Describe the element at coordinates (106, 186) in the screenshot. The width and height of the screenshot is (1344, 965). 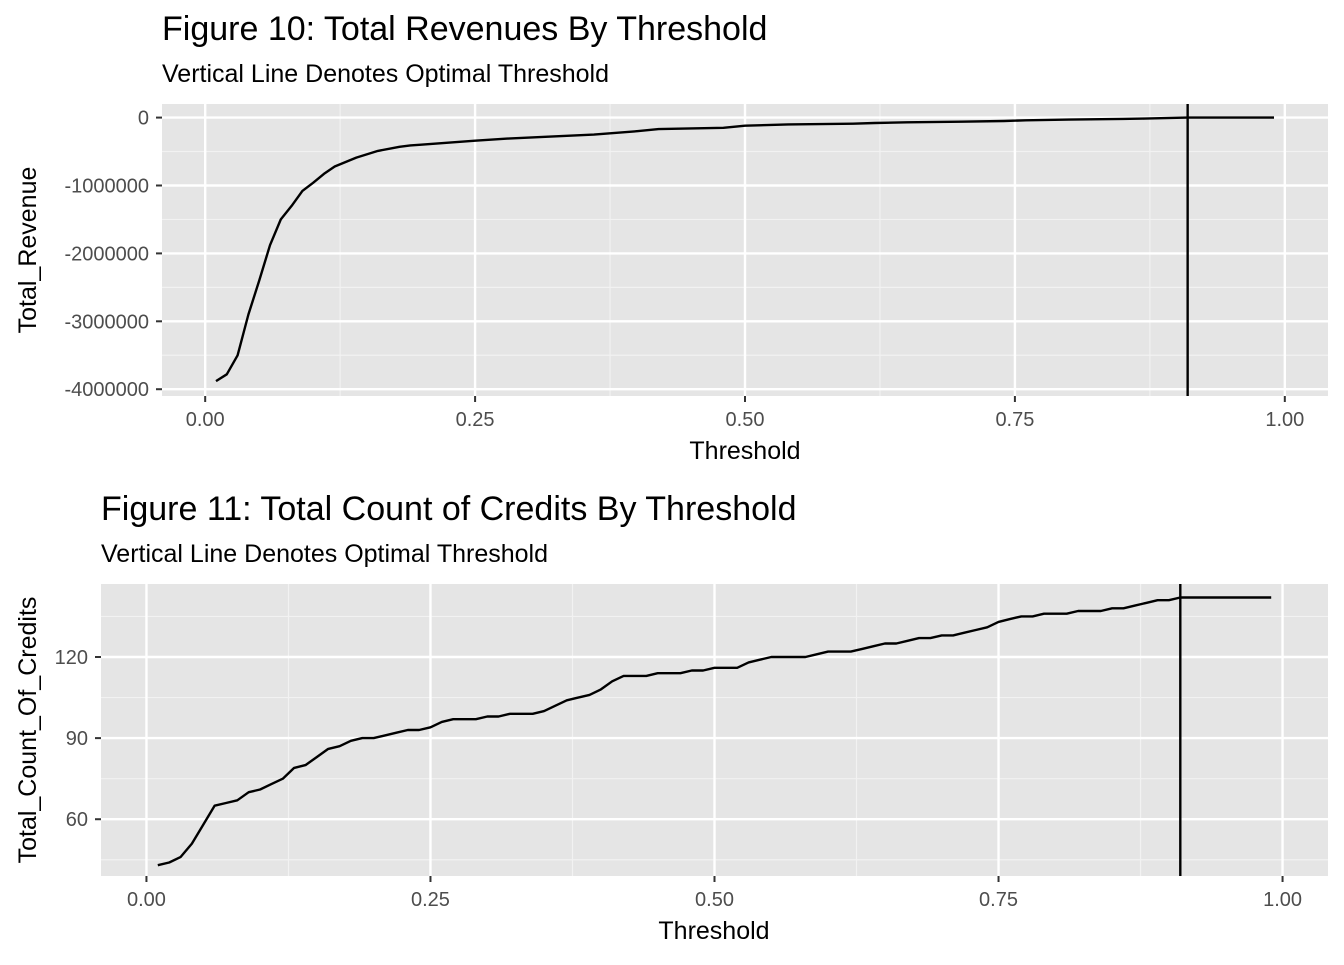
I see `y-tick-label: -1000000` at that location.